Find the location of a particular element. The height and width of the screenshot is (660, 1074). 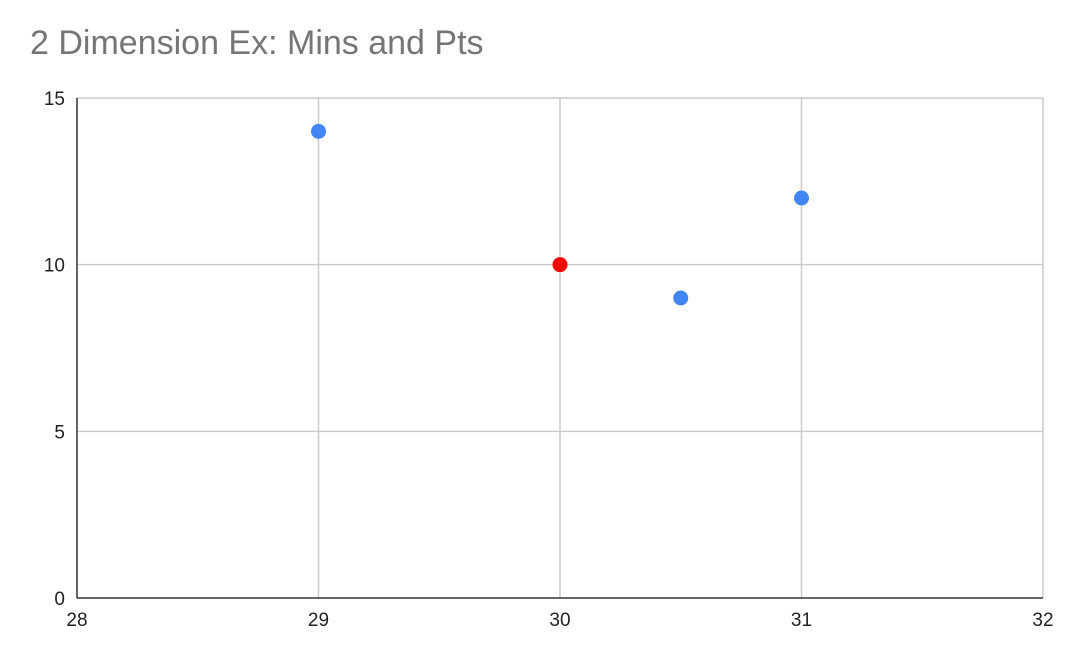

y-tick-label: 5 is located at coordinates (59, 432).